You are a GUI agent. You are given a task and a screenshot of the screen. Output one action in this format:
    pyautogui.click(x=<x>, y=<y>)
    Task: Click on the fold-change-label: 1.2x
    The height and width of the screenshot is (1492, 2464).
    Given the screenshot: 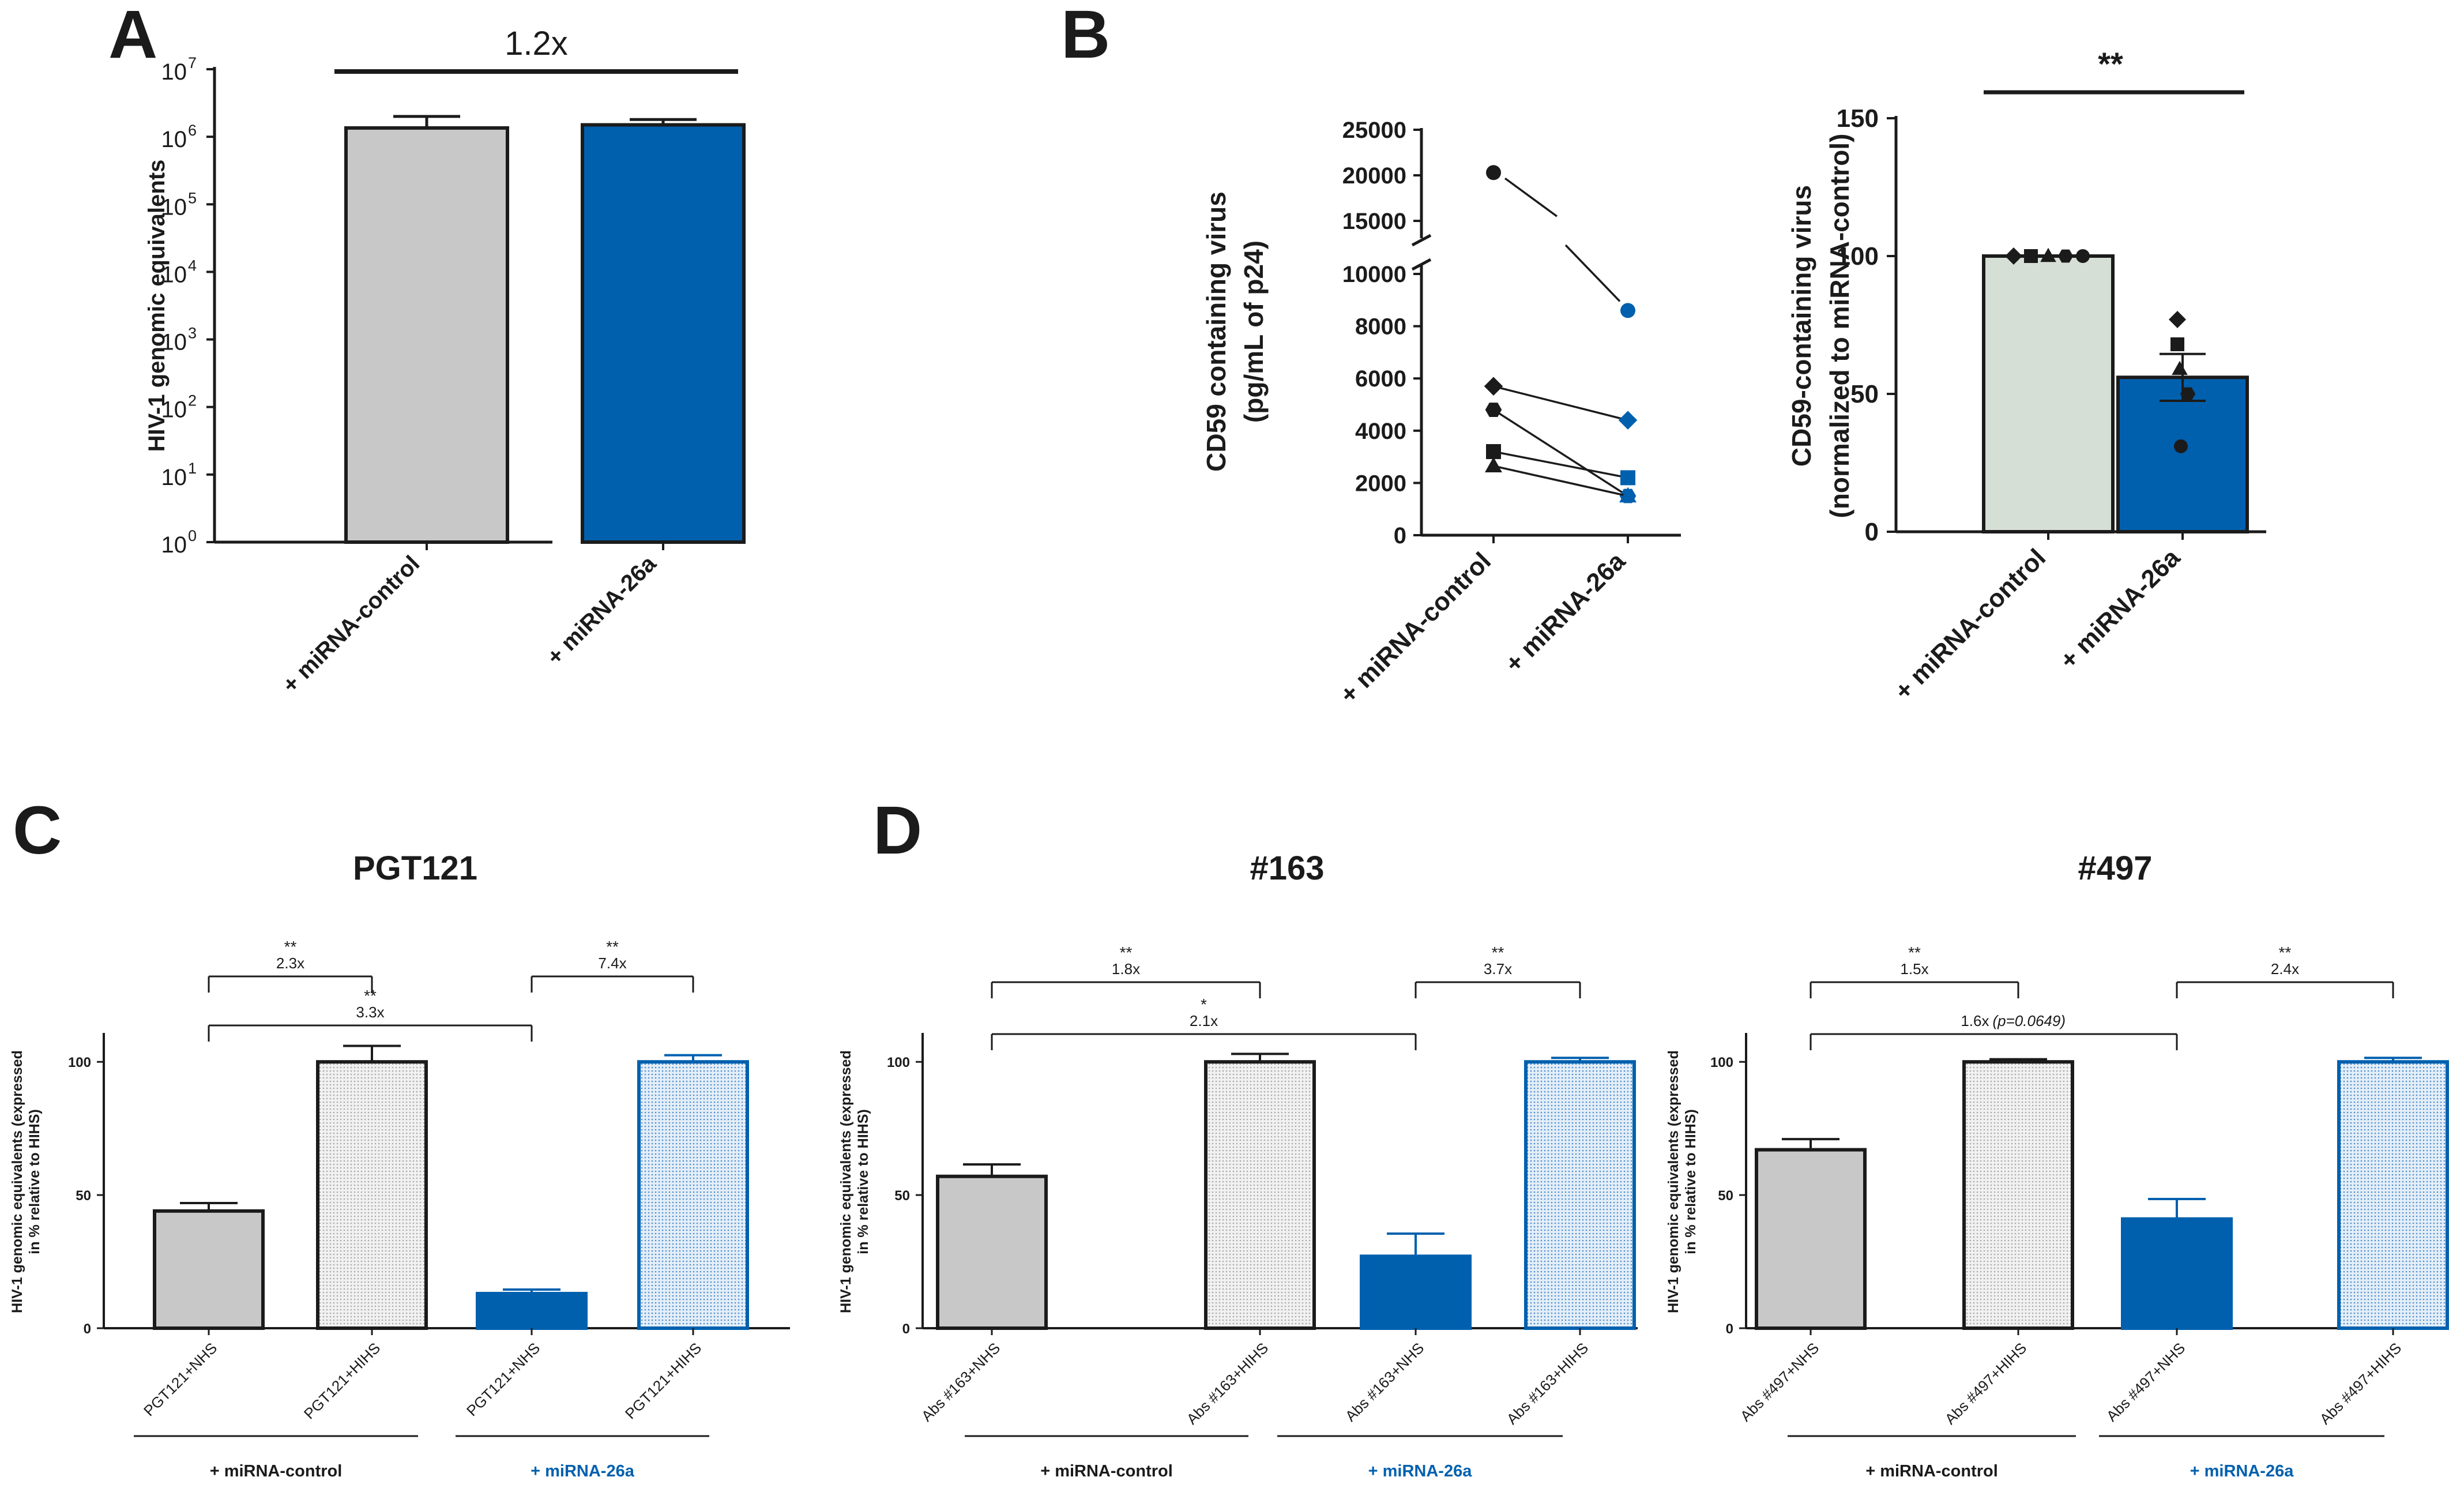 What is the action you would take?
    pyautogui.click(x=536, y=43)
    